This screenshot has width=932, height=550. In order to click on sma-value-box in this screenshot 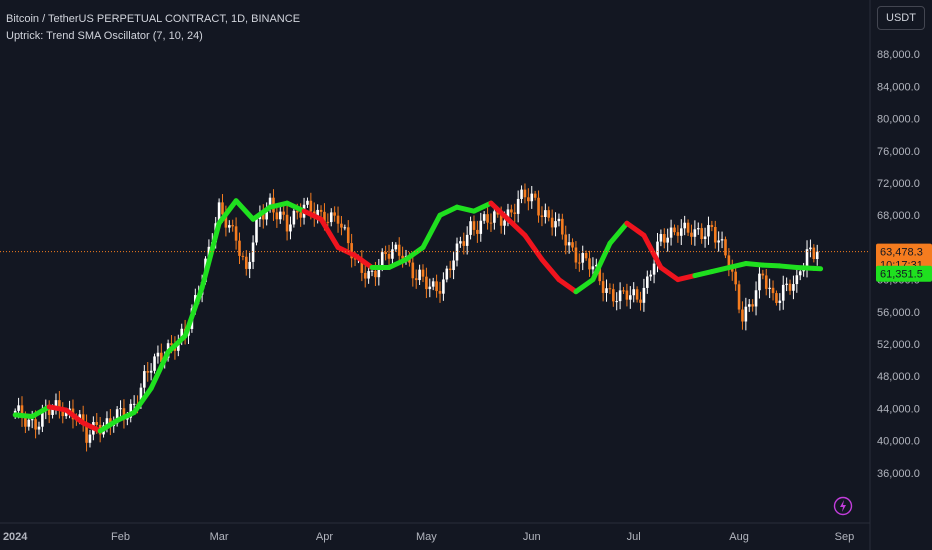, I will do `click(904, 273)`.